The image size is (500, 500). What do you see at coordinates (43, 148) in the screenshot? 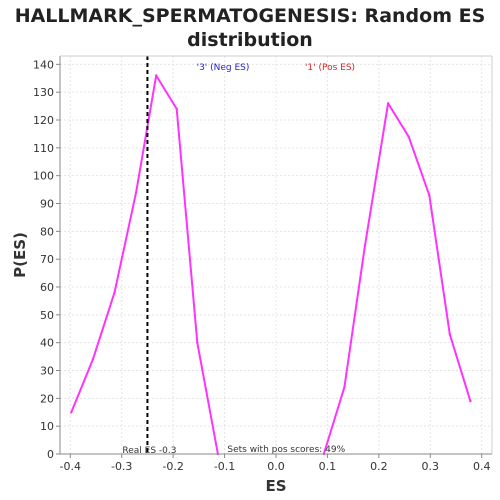
I see `y-tick-label-11: 110` at bounding box center [43, 148].